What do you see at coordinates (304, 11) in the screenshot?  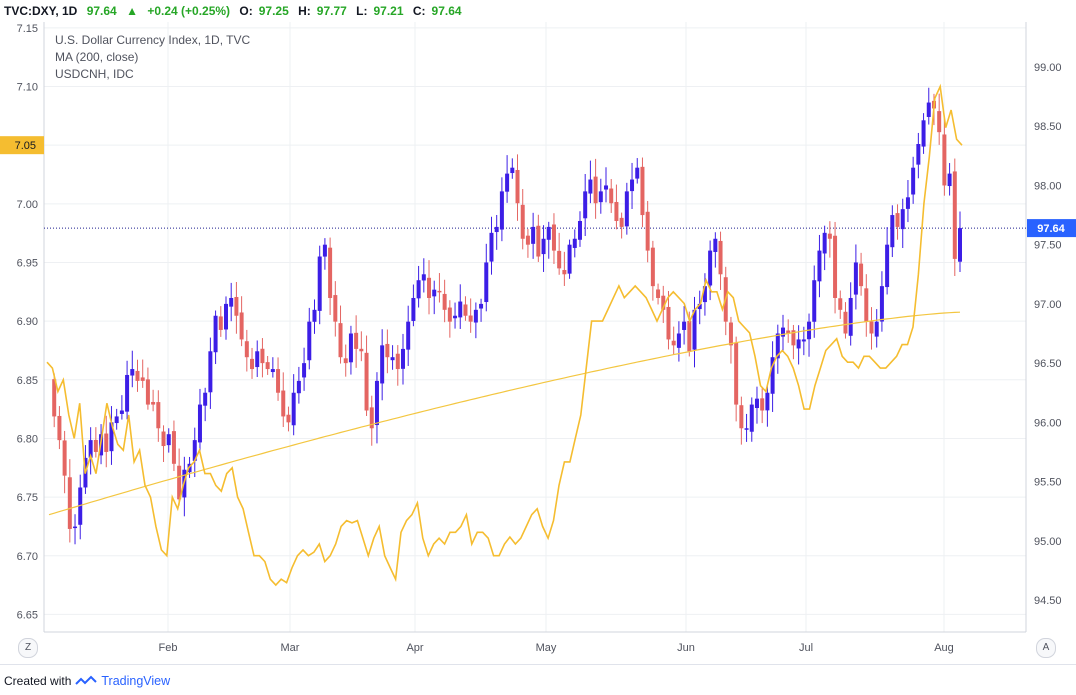 I see `high-label: H:` at bounding box center [304, 11].